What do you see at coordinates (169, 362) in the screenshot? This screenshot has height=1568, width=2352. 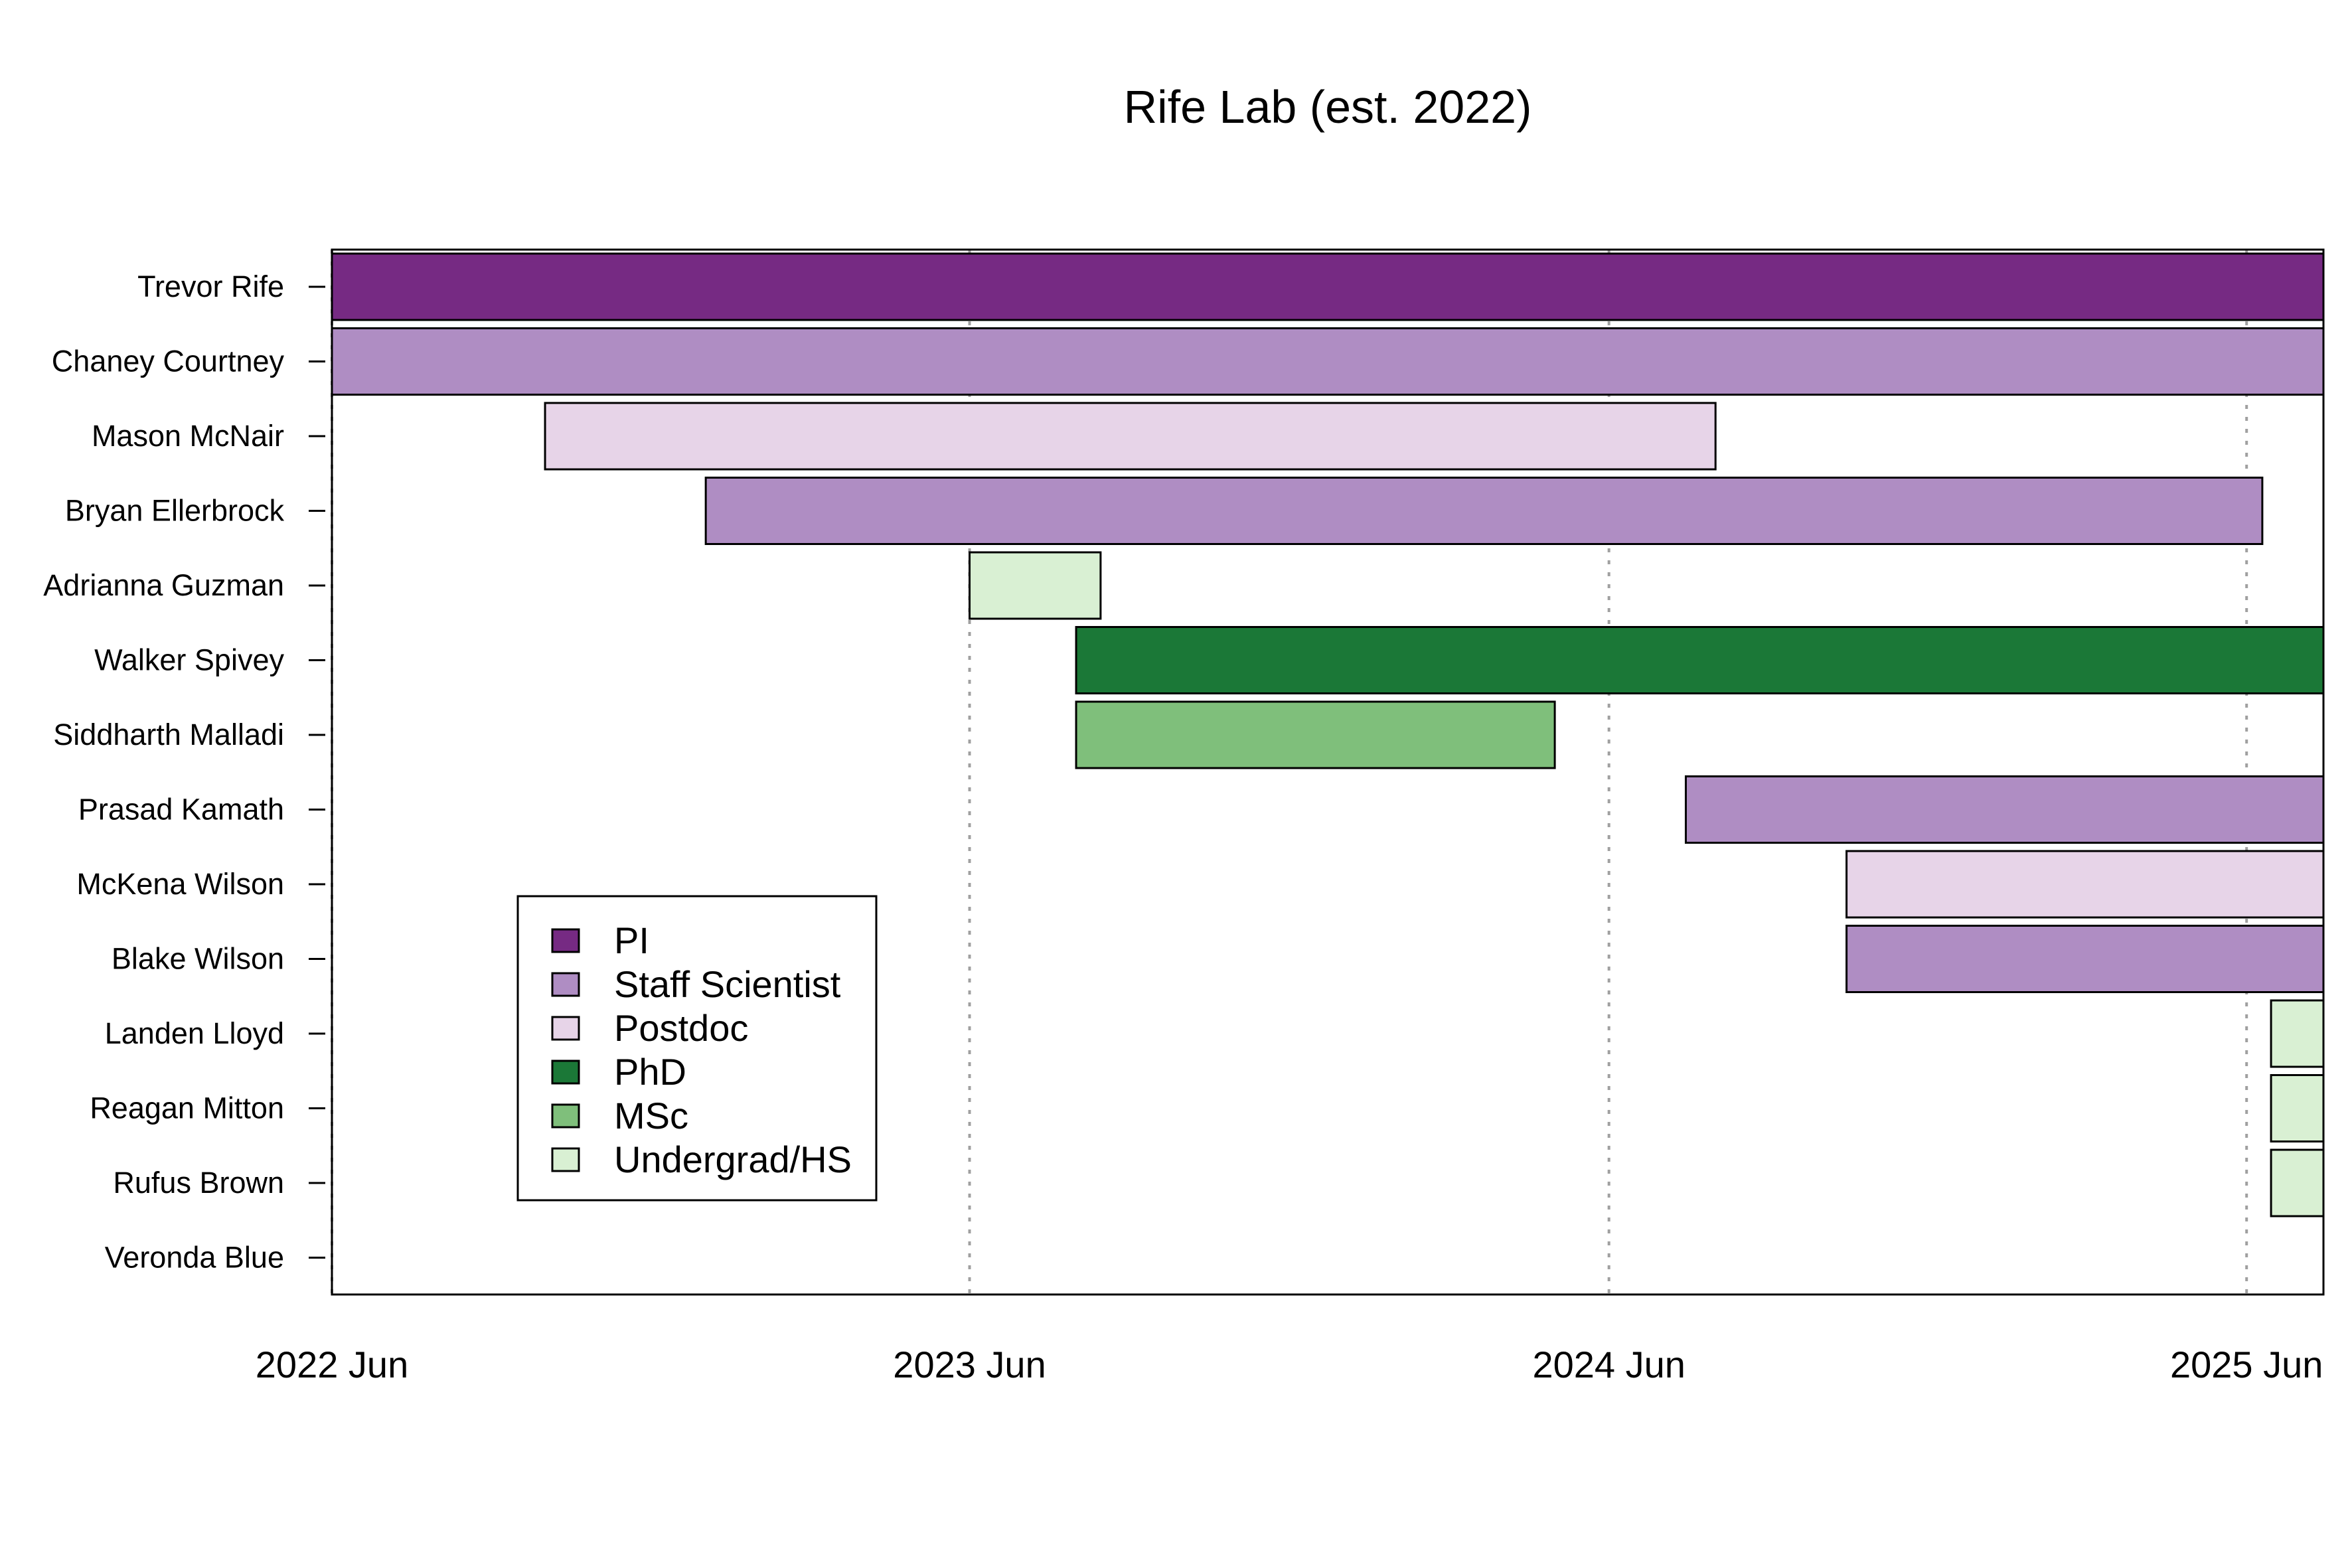 I see `y-label-chaney-courtney: Chaney Courtney` at bounding box center [169, 362].